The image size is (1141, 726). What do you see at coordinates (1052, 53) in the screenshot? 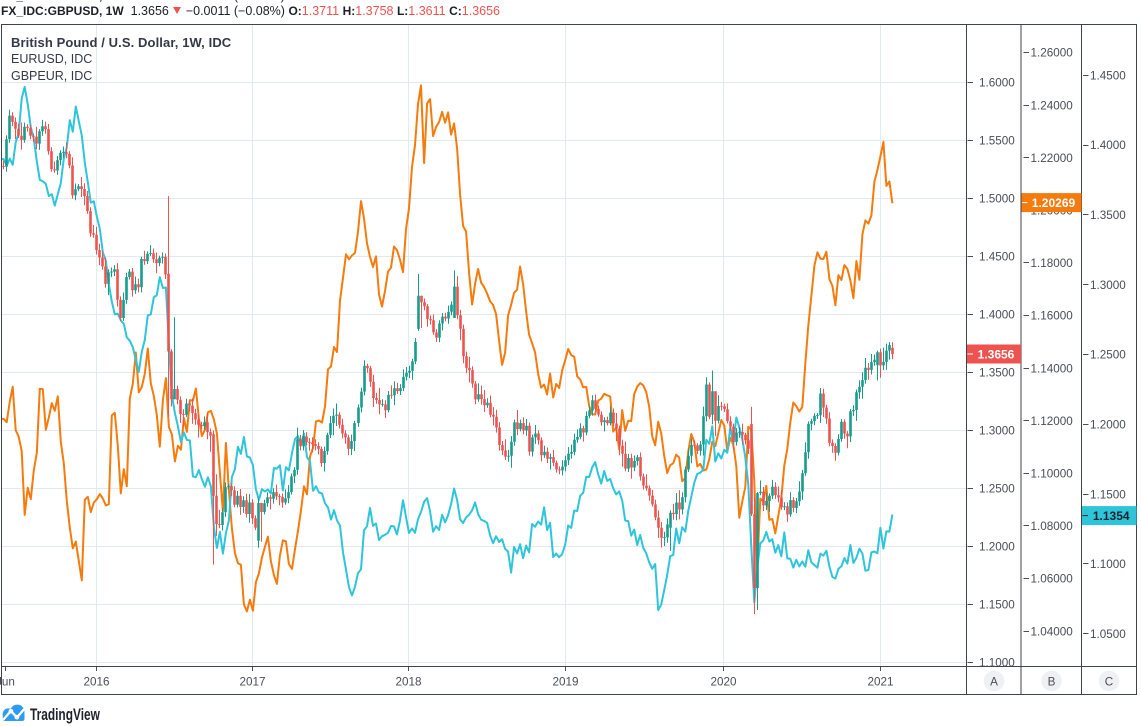
I see `svg-text: 1.26000` at bounding box center [1052, 53].